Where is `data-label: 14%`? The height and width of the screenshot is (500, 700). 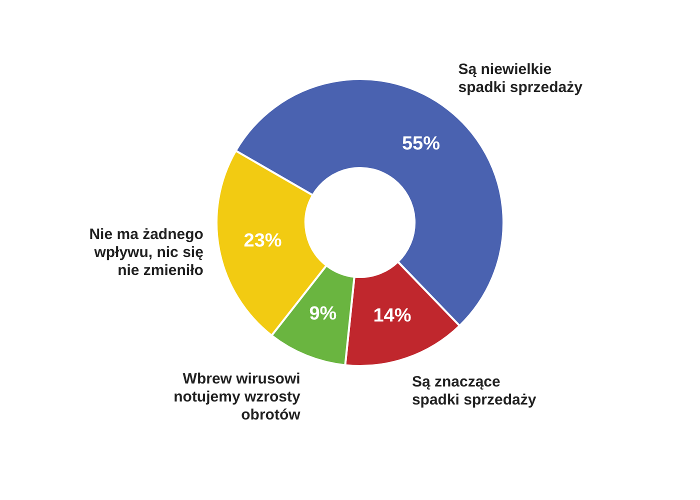
data-label: 14% is located at coordinates (392, 315).